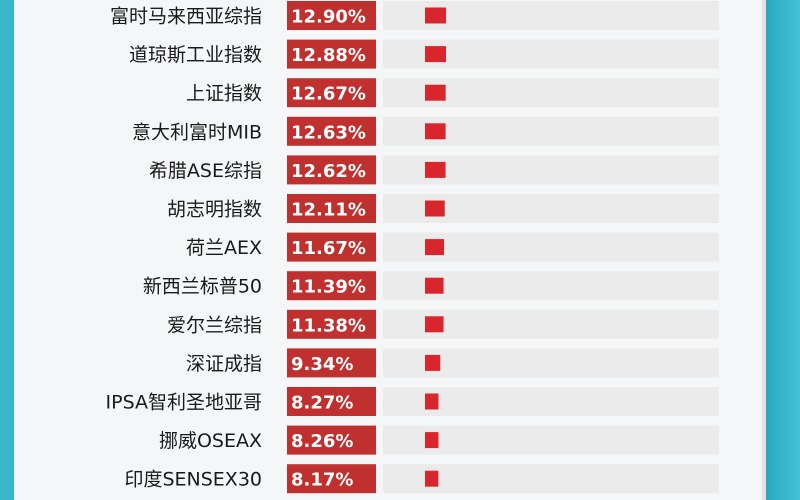 The image size is (800, 500). I want to click on chart-row: 深证成指 9.34%, so click(452, 363).